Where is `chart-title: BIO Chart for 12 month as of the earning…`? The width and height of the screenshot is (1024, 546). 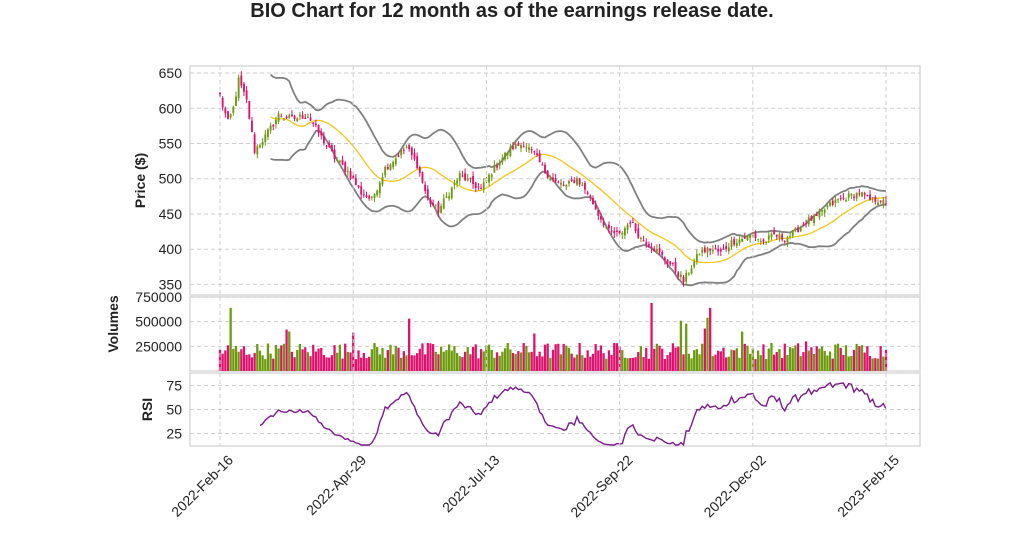
chart-title: BIO Chart for 12 month as of the earning… is located at coordinates (512, 11).